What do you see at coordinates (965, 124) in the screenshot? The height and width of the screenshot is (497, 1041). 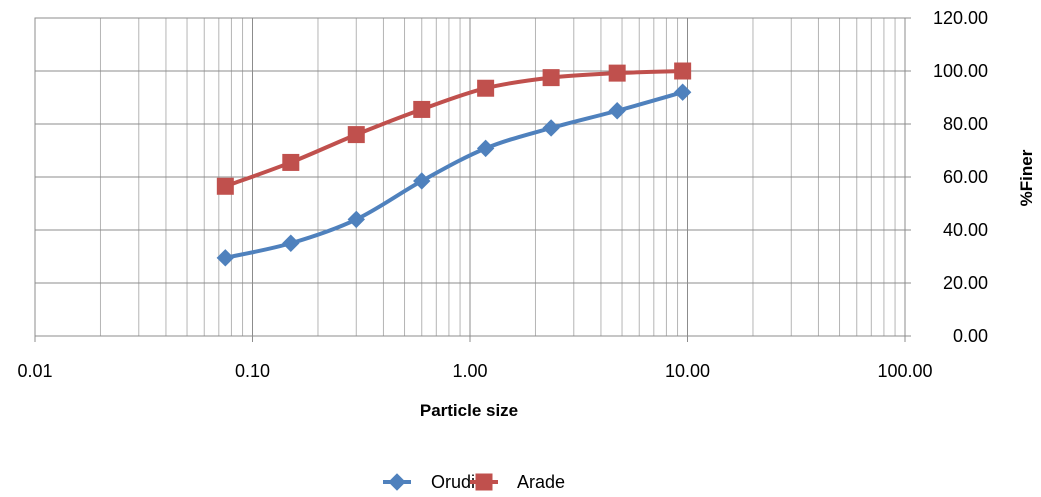 I see `y-tick-label: 80.00` at bounding box center [965, 124].